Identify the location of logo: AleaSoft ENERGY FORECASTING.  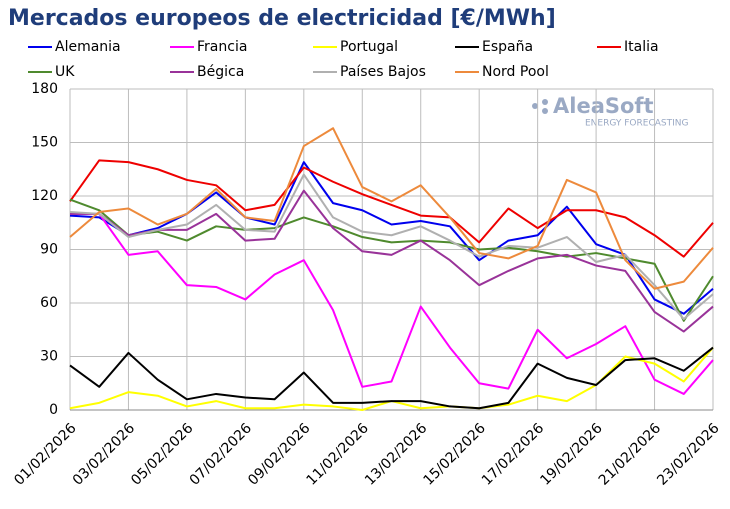
(610, 111).